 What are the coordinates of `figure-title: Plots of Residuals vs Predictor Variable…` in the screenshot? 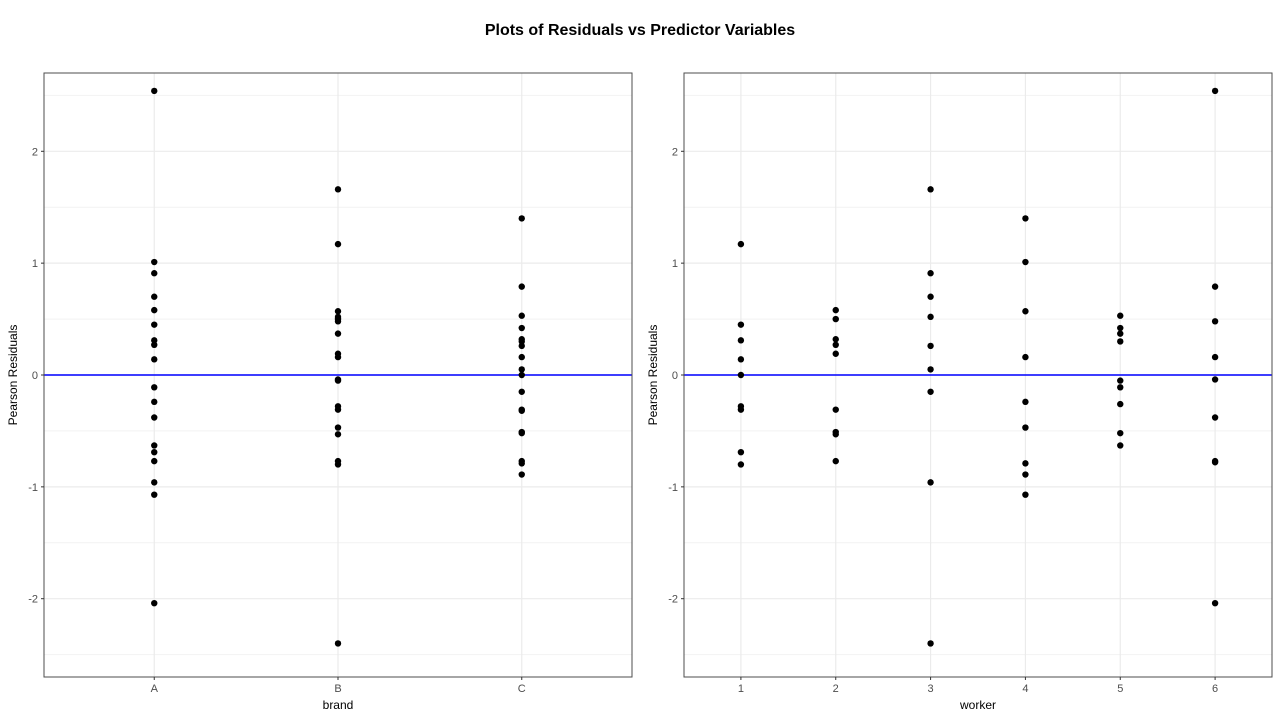 It's located at (640, 30).